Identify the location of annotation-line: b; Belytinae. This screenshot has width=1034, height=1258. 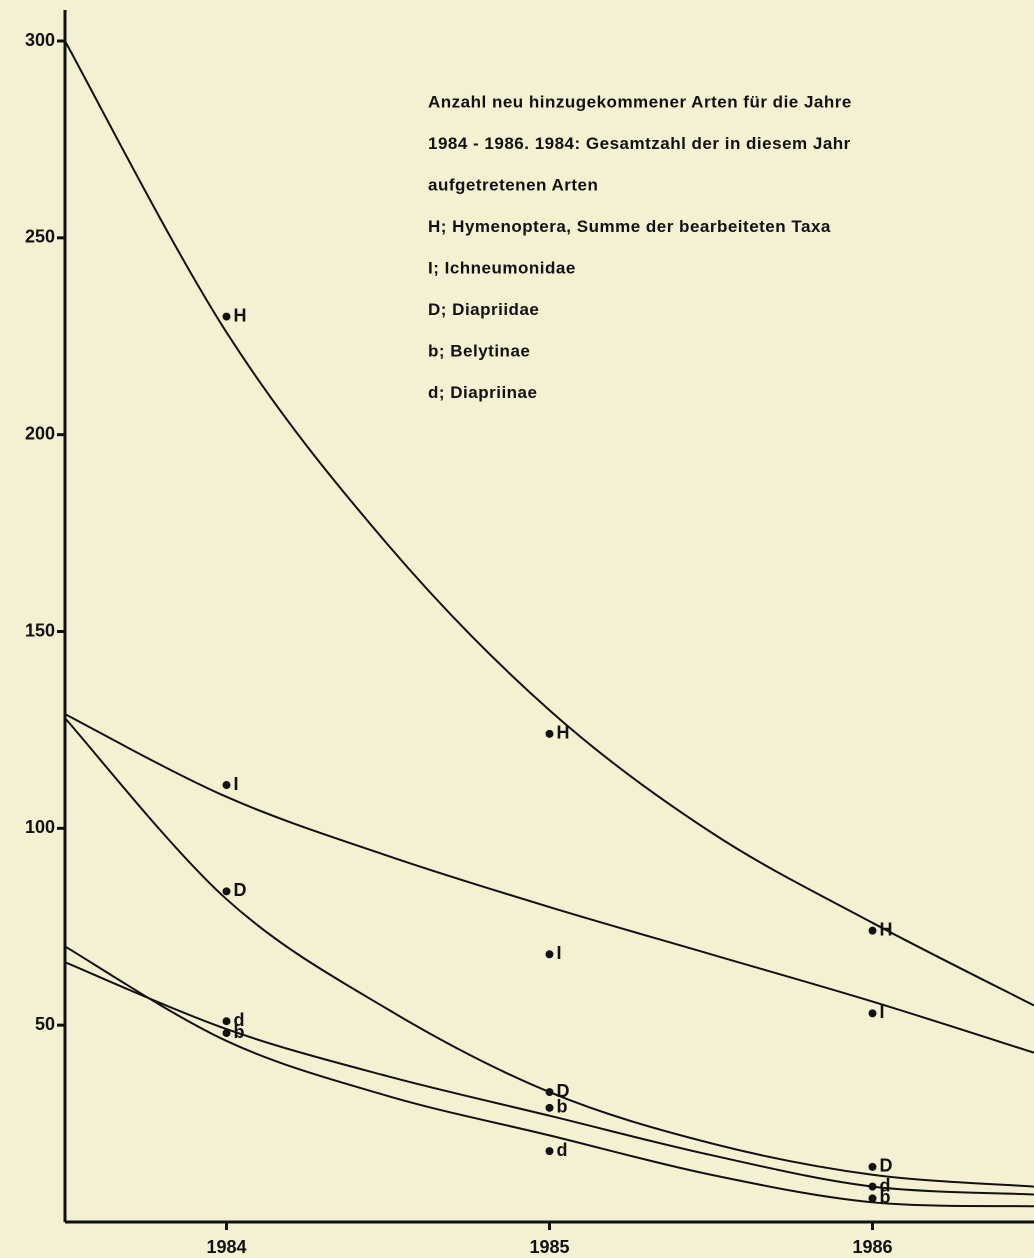
(479, 350).